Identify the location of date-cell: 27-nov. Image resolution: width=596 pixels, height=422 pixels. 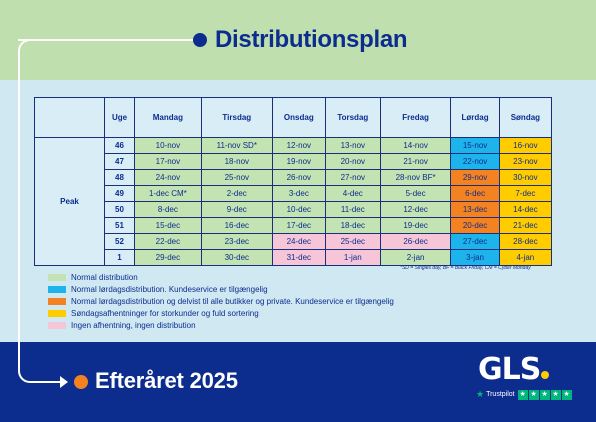
(352, 177).